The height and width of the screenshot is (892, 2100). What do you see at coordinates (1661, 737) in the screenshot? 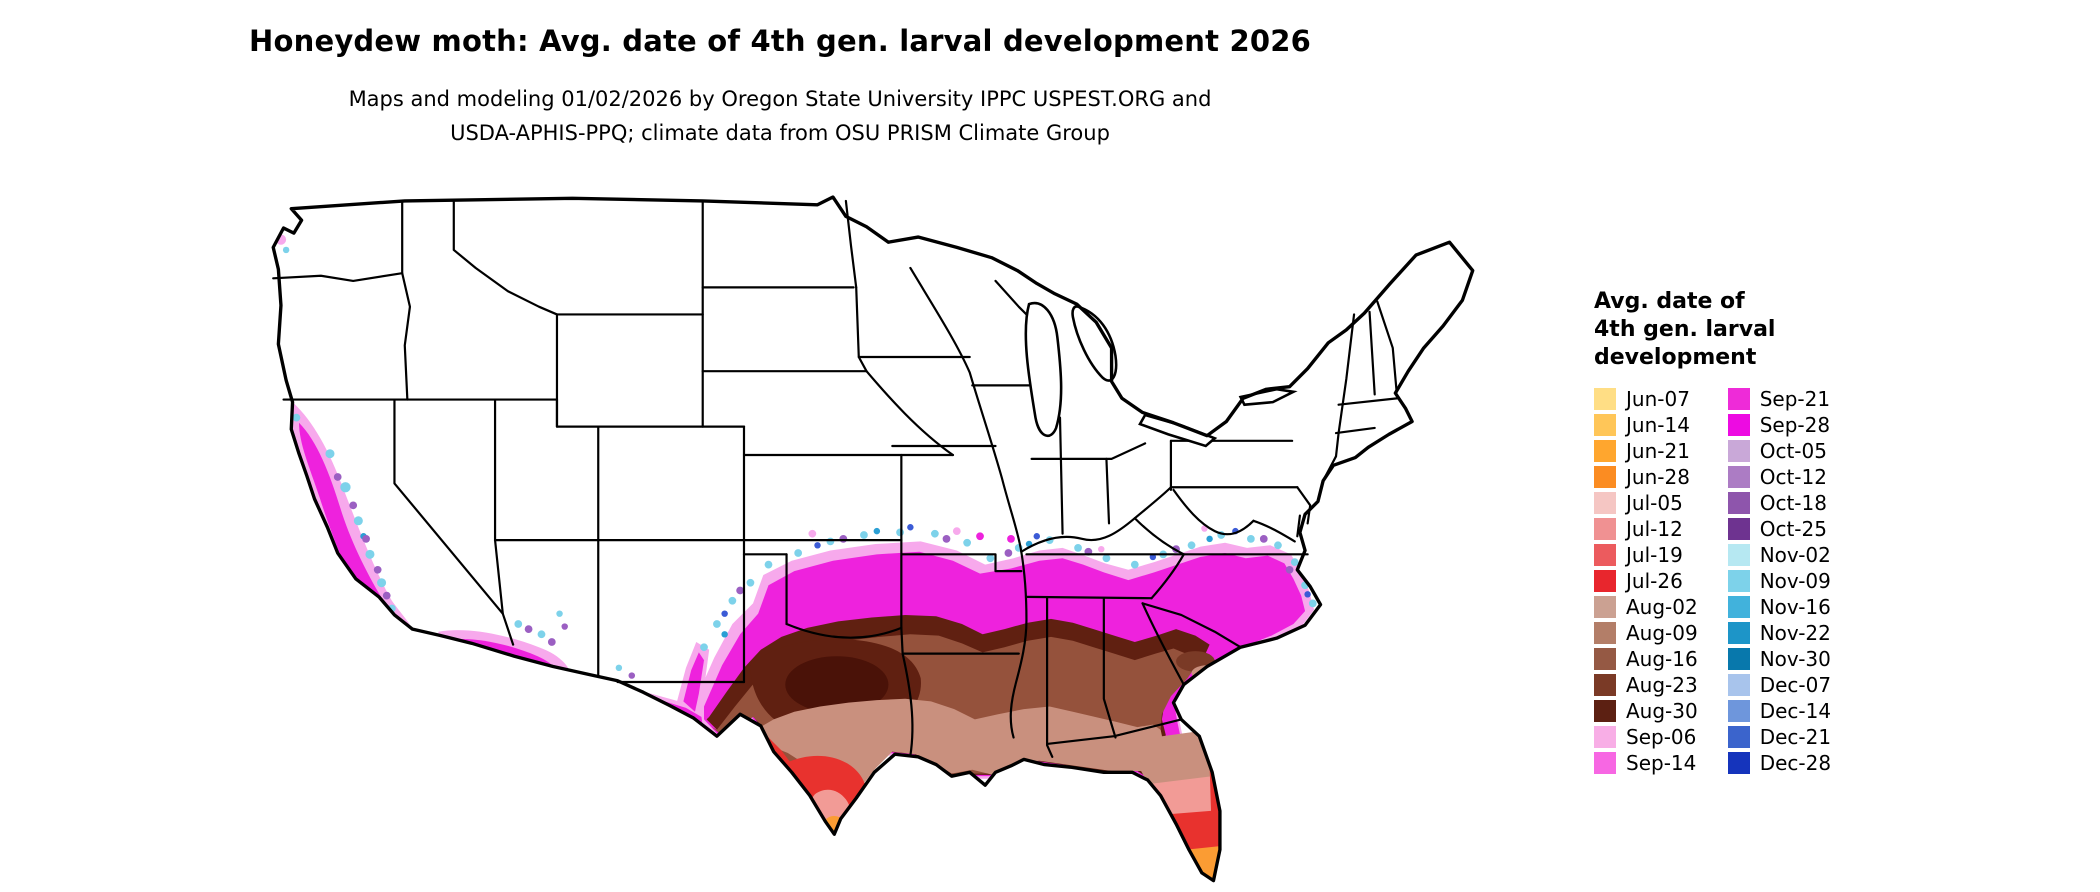
I see `legend-entry-label: Sep-06` at bounding box center [1661, 737].